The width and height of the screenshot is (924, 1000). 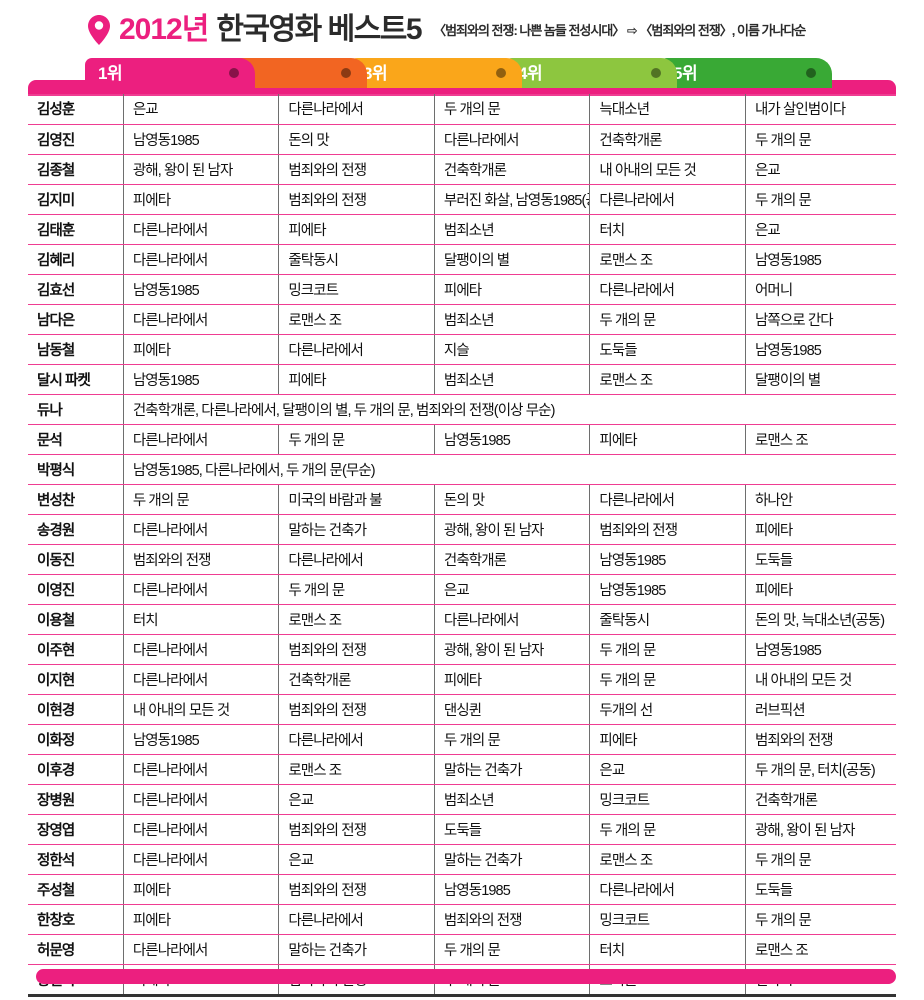 I want to click on pick-rank-1: 내 아내의 모든 것, so click(x=200, y=709).